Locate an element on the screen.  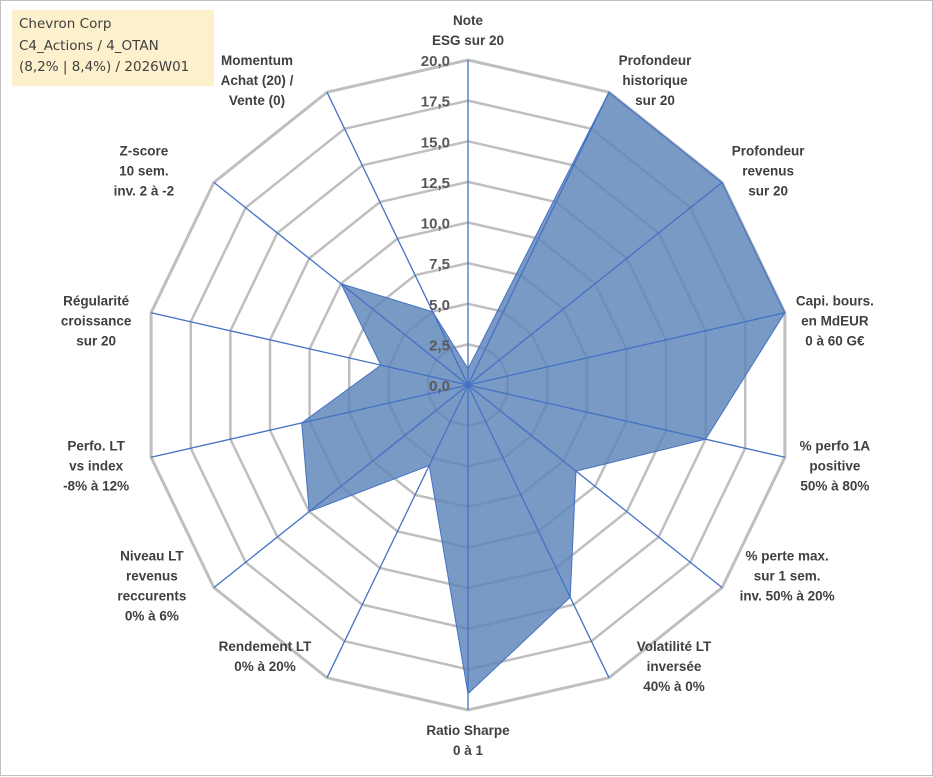
axis-label-3-line-1: en MdEUR is located at coordinates (835, 321).